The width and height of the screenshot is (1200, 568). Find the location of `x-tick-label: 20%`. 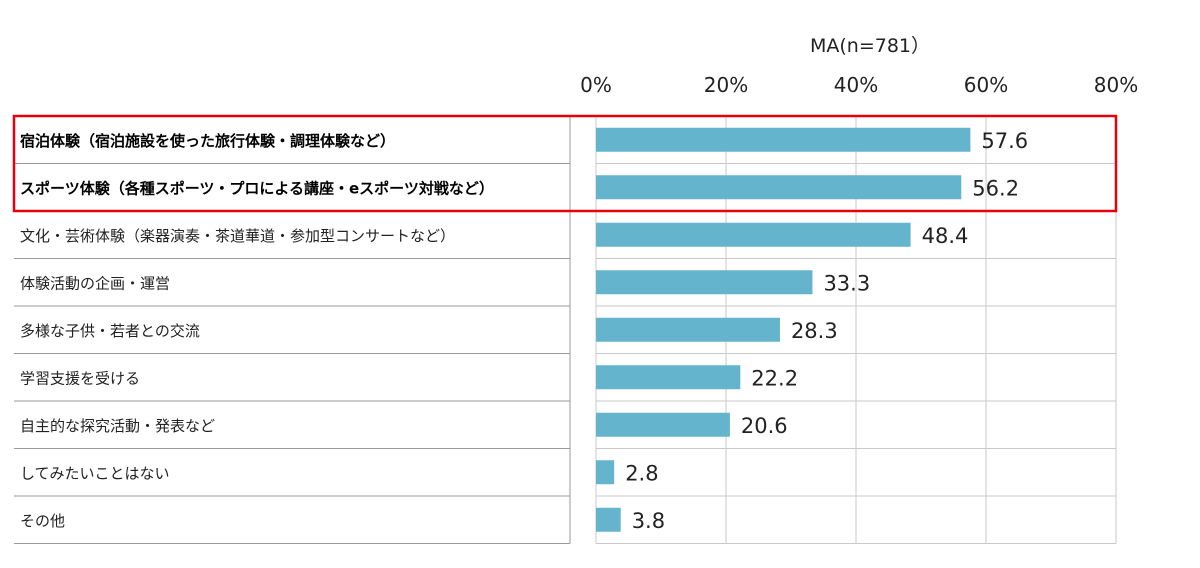

x-tick-label: 20% is located at coordinates (726, 85).